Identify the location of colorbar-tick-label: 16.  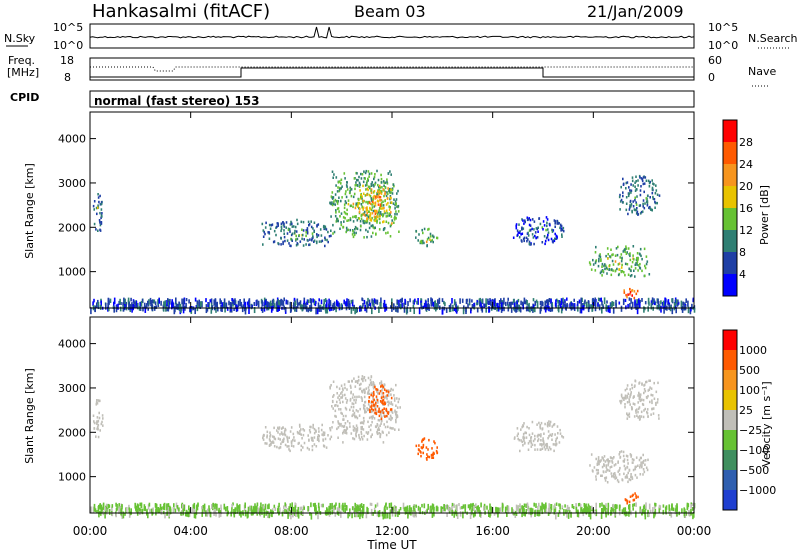
(746, 208).